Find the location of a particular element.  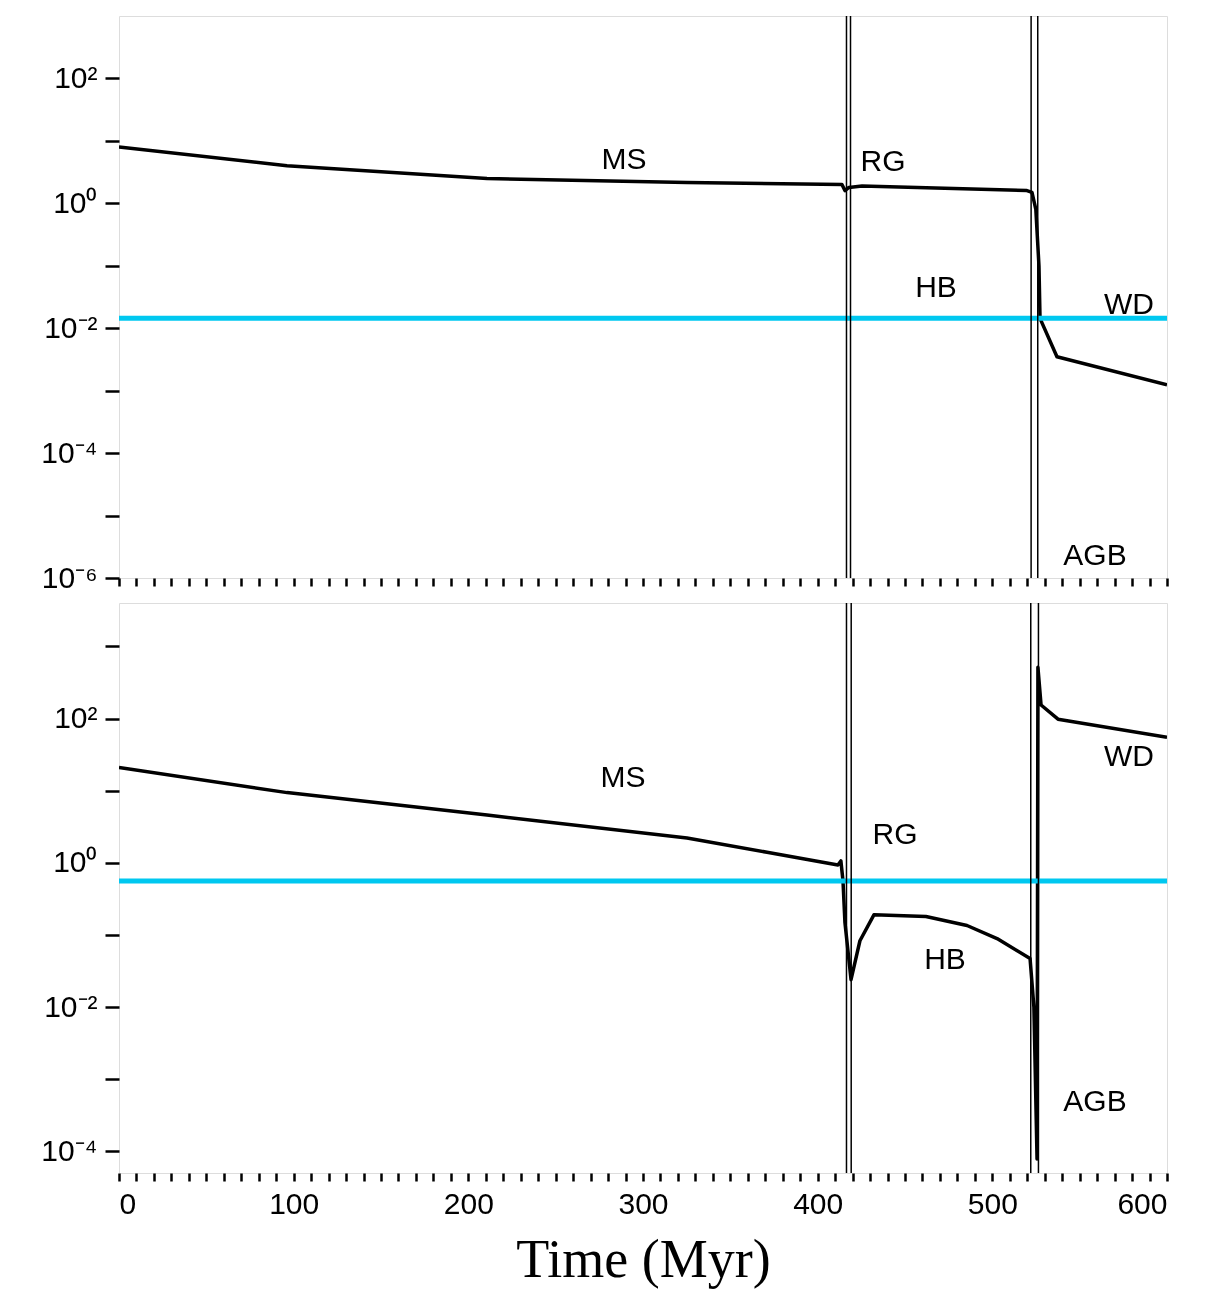

x-tick-label: 500 is located at coordinates (992, 1203).